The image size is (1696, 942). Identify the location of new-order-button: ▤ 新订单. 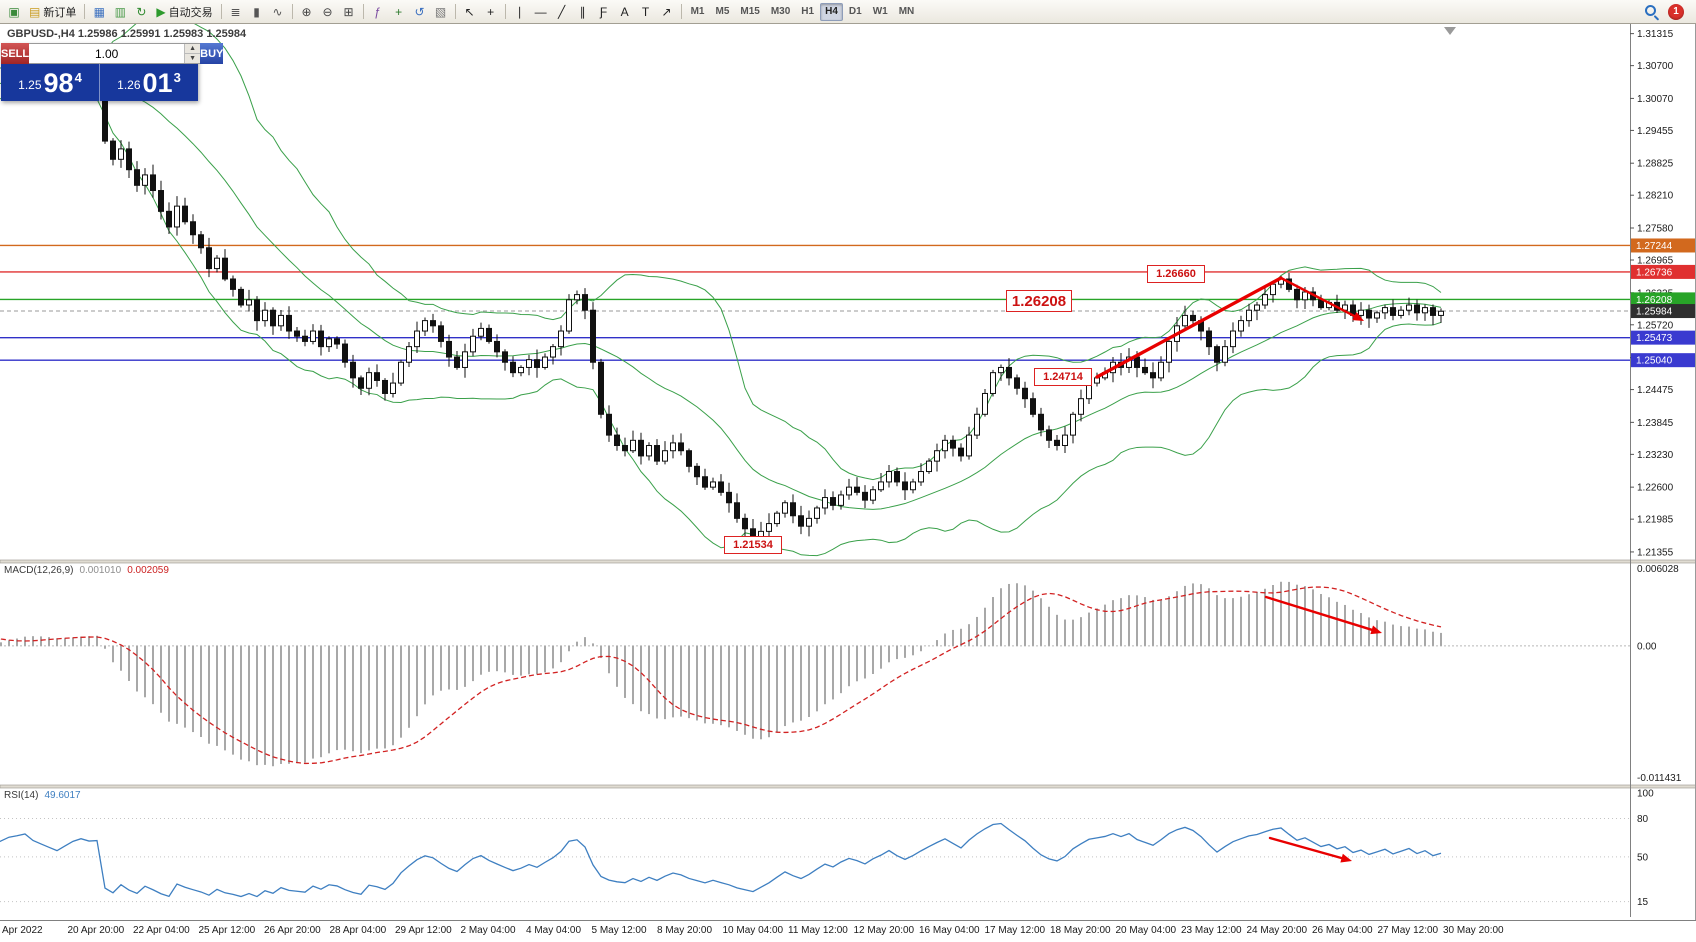
(52, 12).